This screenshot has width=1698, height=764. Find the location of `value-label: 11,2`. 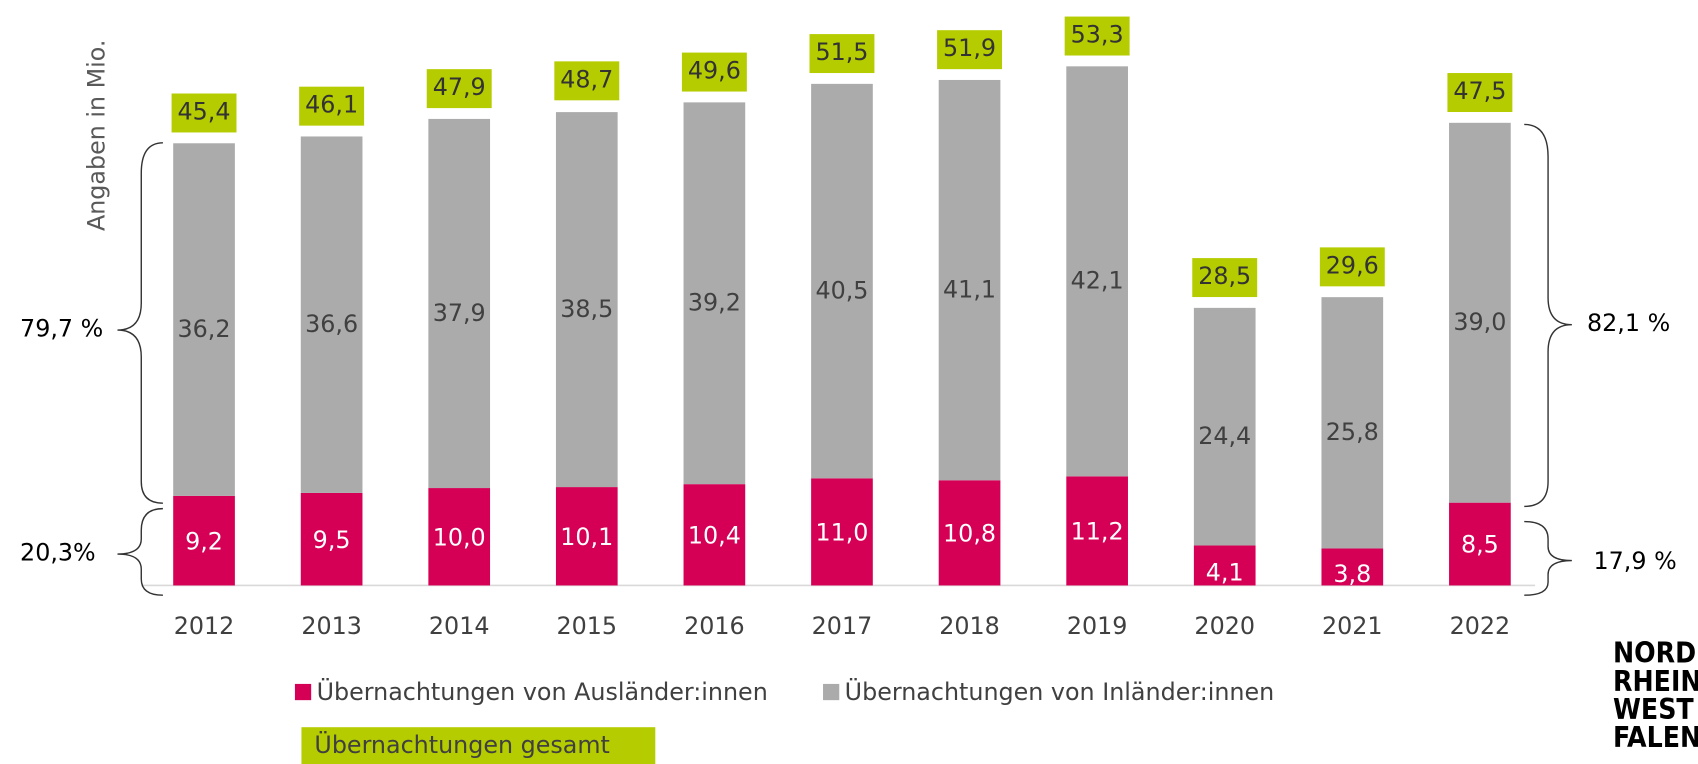

value-label: 11,2 is located at coordinates (1097, 532).